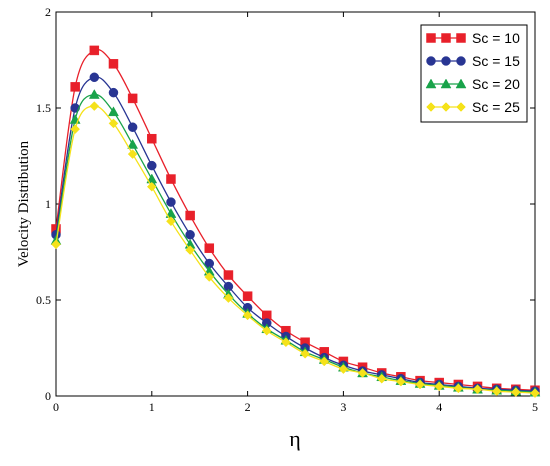 The width and height of the screenshot is (550, 466). I want to click on legend-item: Sc = 25, so click(473, 107).